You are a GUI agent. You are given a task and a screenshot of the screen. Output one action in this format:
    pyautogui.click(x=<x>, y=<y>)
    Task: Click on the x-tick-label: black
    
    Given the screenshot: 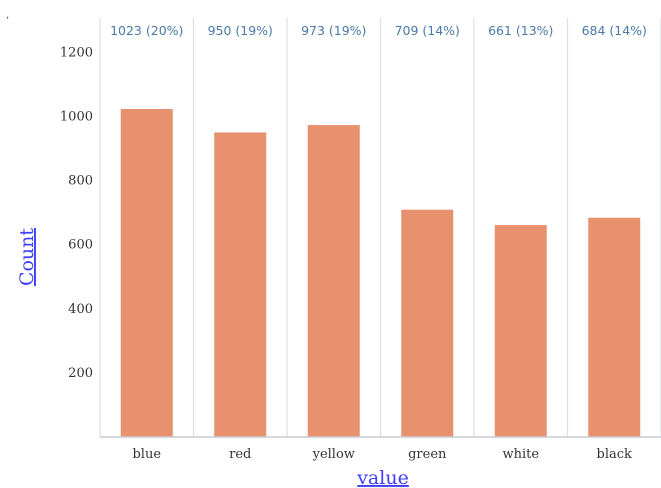 What is the action you would take?
    pyautogui.click(x=615, y=454)
    